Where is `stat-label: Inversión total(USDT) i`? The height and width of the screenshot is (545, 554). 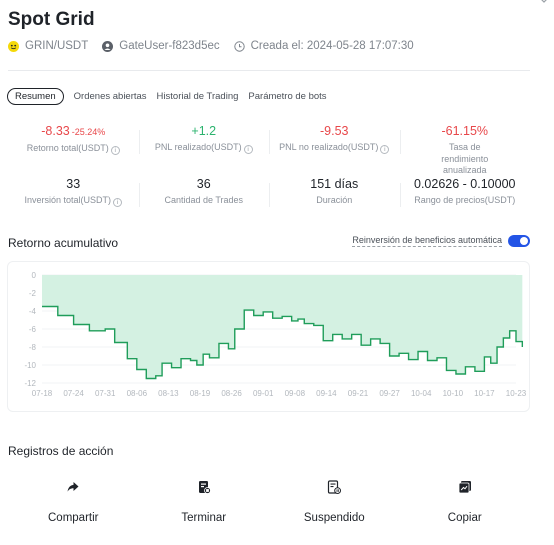 stat-label: Inversión total(USDT) i is located at coordinates (73, 201).